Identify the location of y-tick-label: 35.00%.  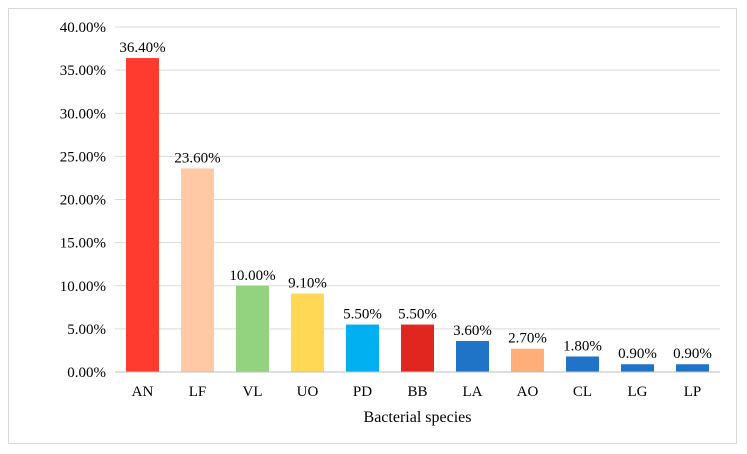
(83, 71).